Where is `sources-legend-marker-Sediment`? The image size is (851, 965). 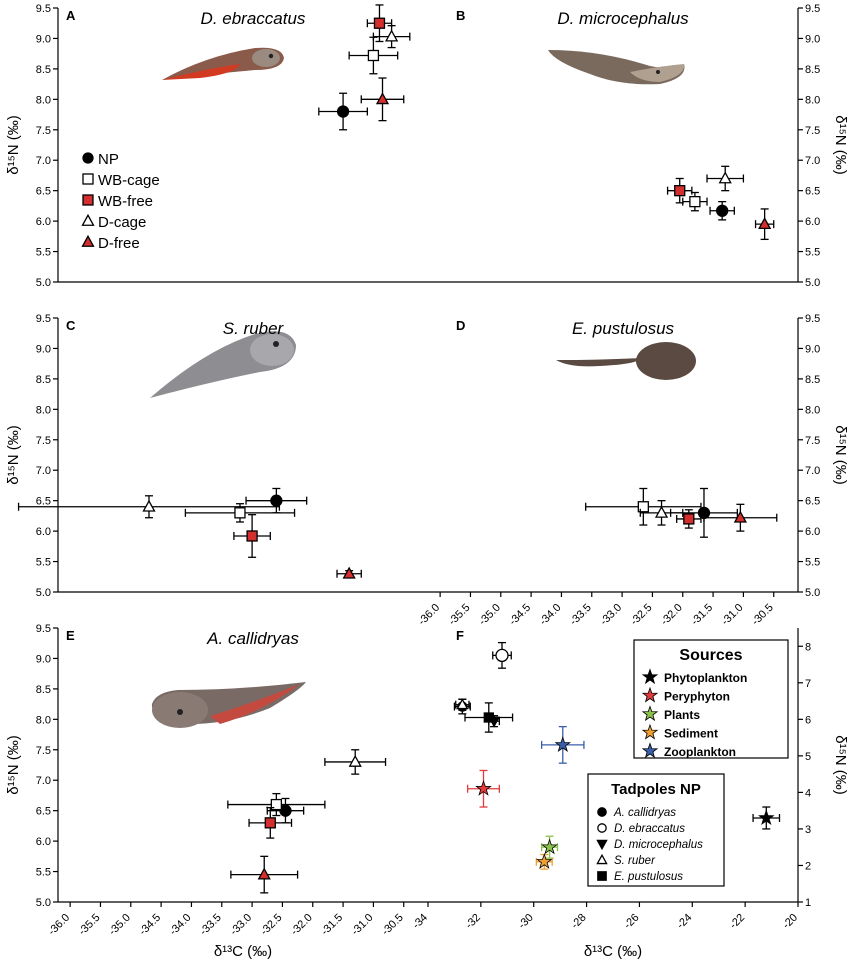 sources-legend-marker-Sediment is located at coordinates (650, 731).